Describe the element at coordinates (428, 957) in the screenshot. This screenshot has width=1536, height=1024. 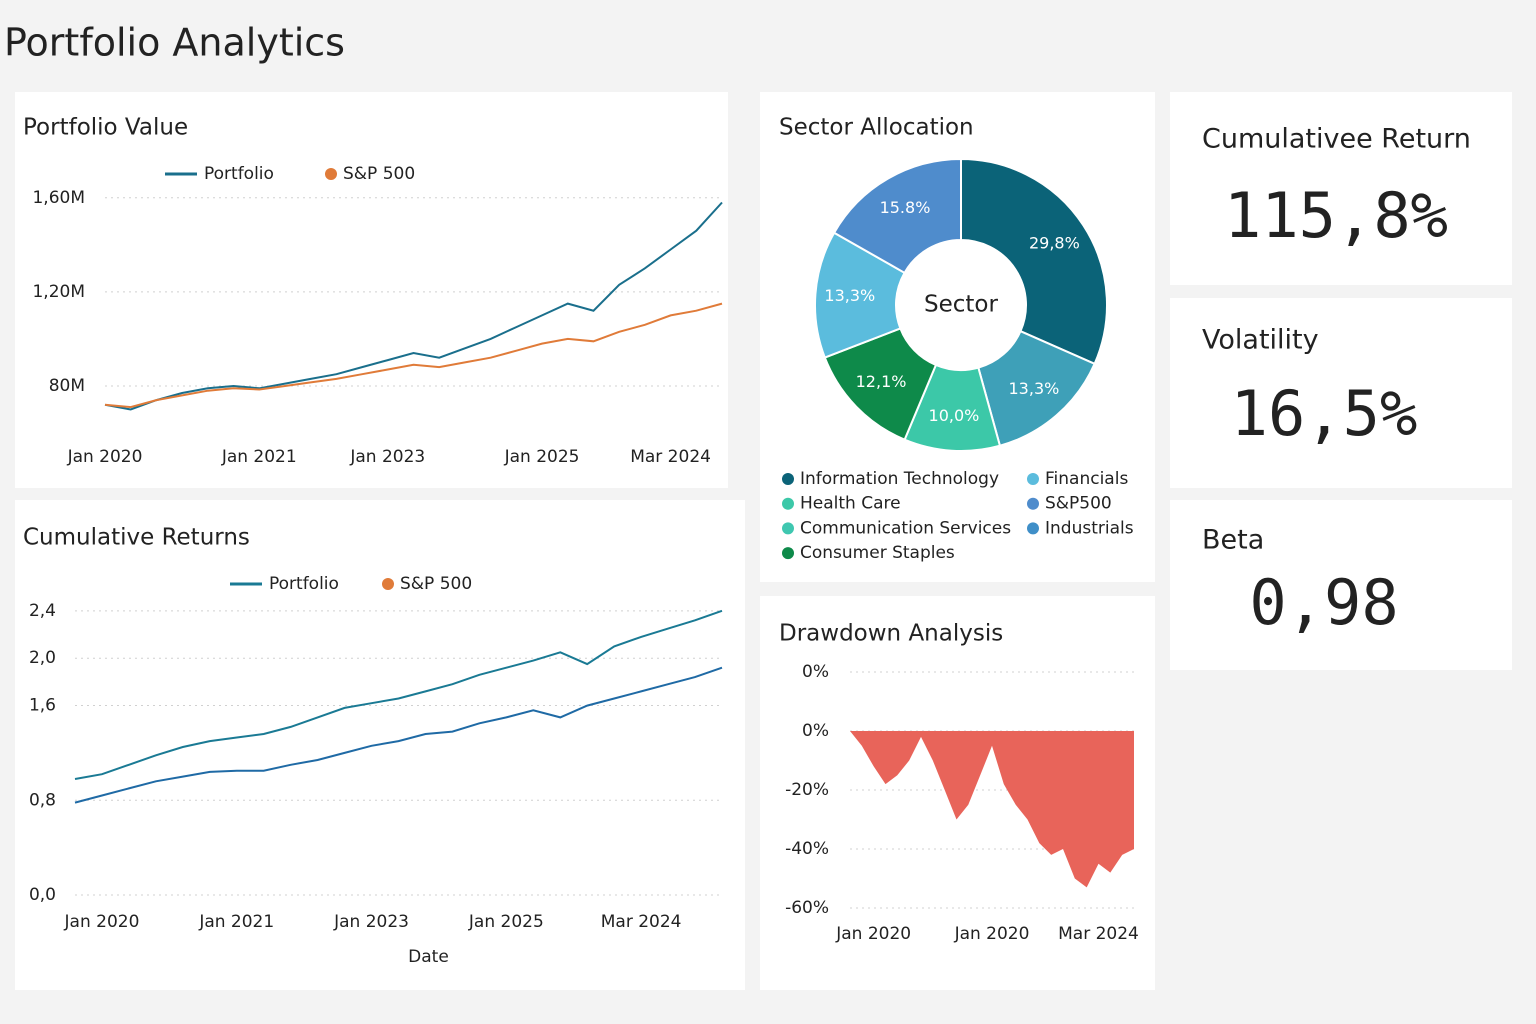
I see `x-axis-title: Date` at that location.